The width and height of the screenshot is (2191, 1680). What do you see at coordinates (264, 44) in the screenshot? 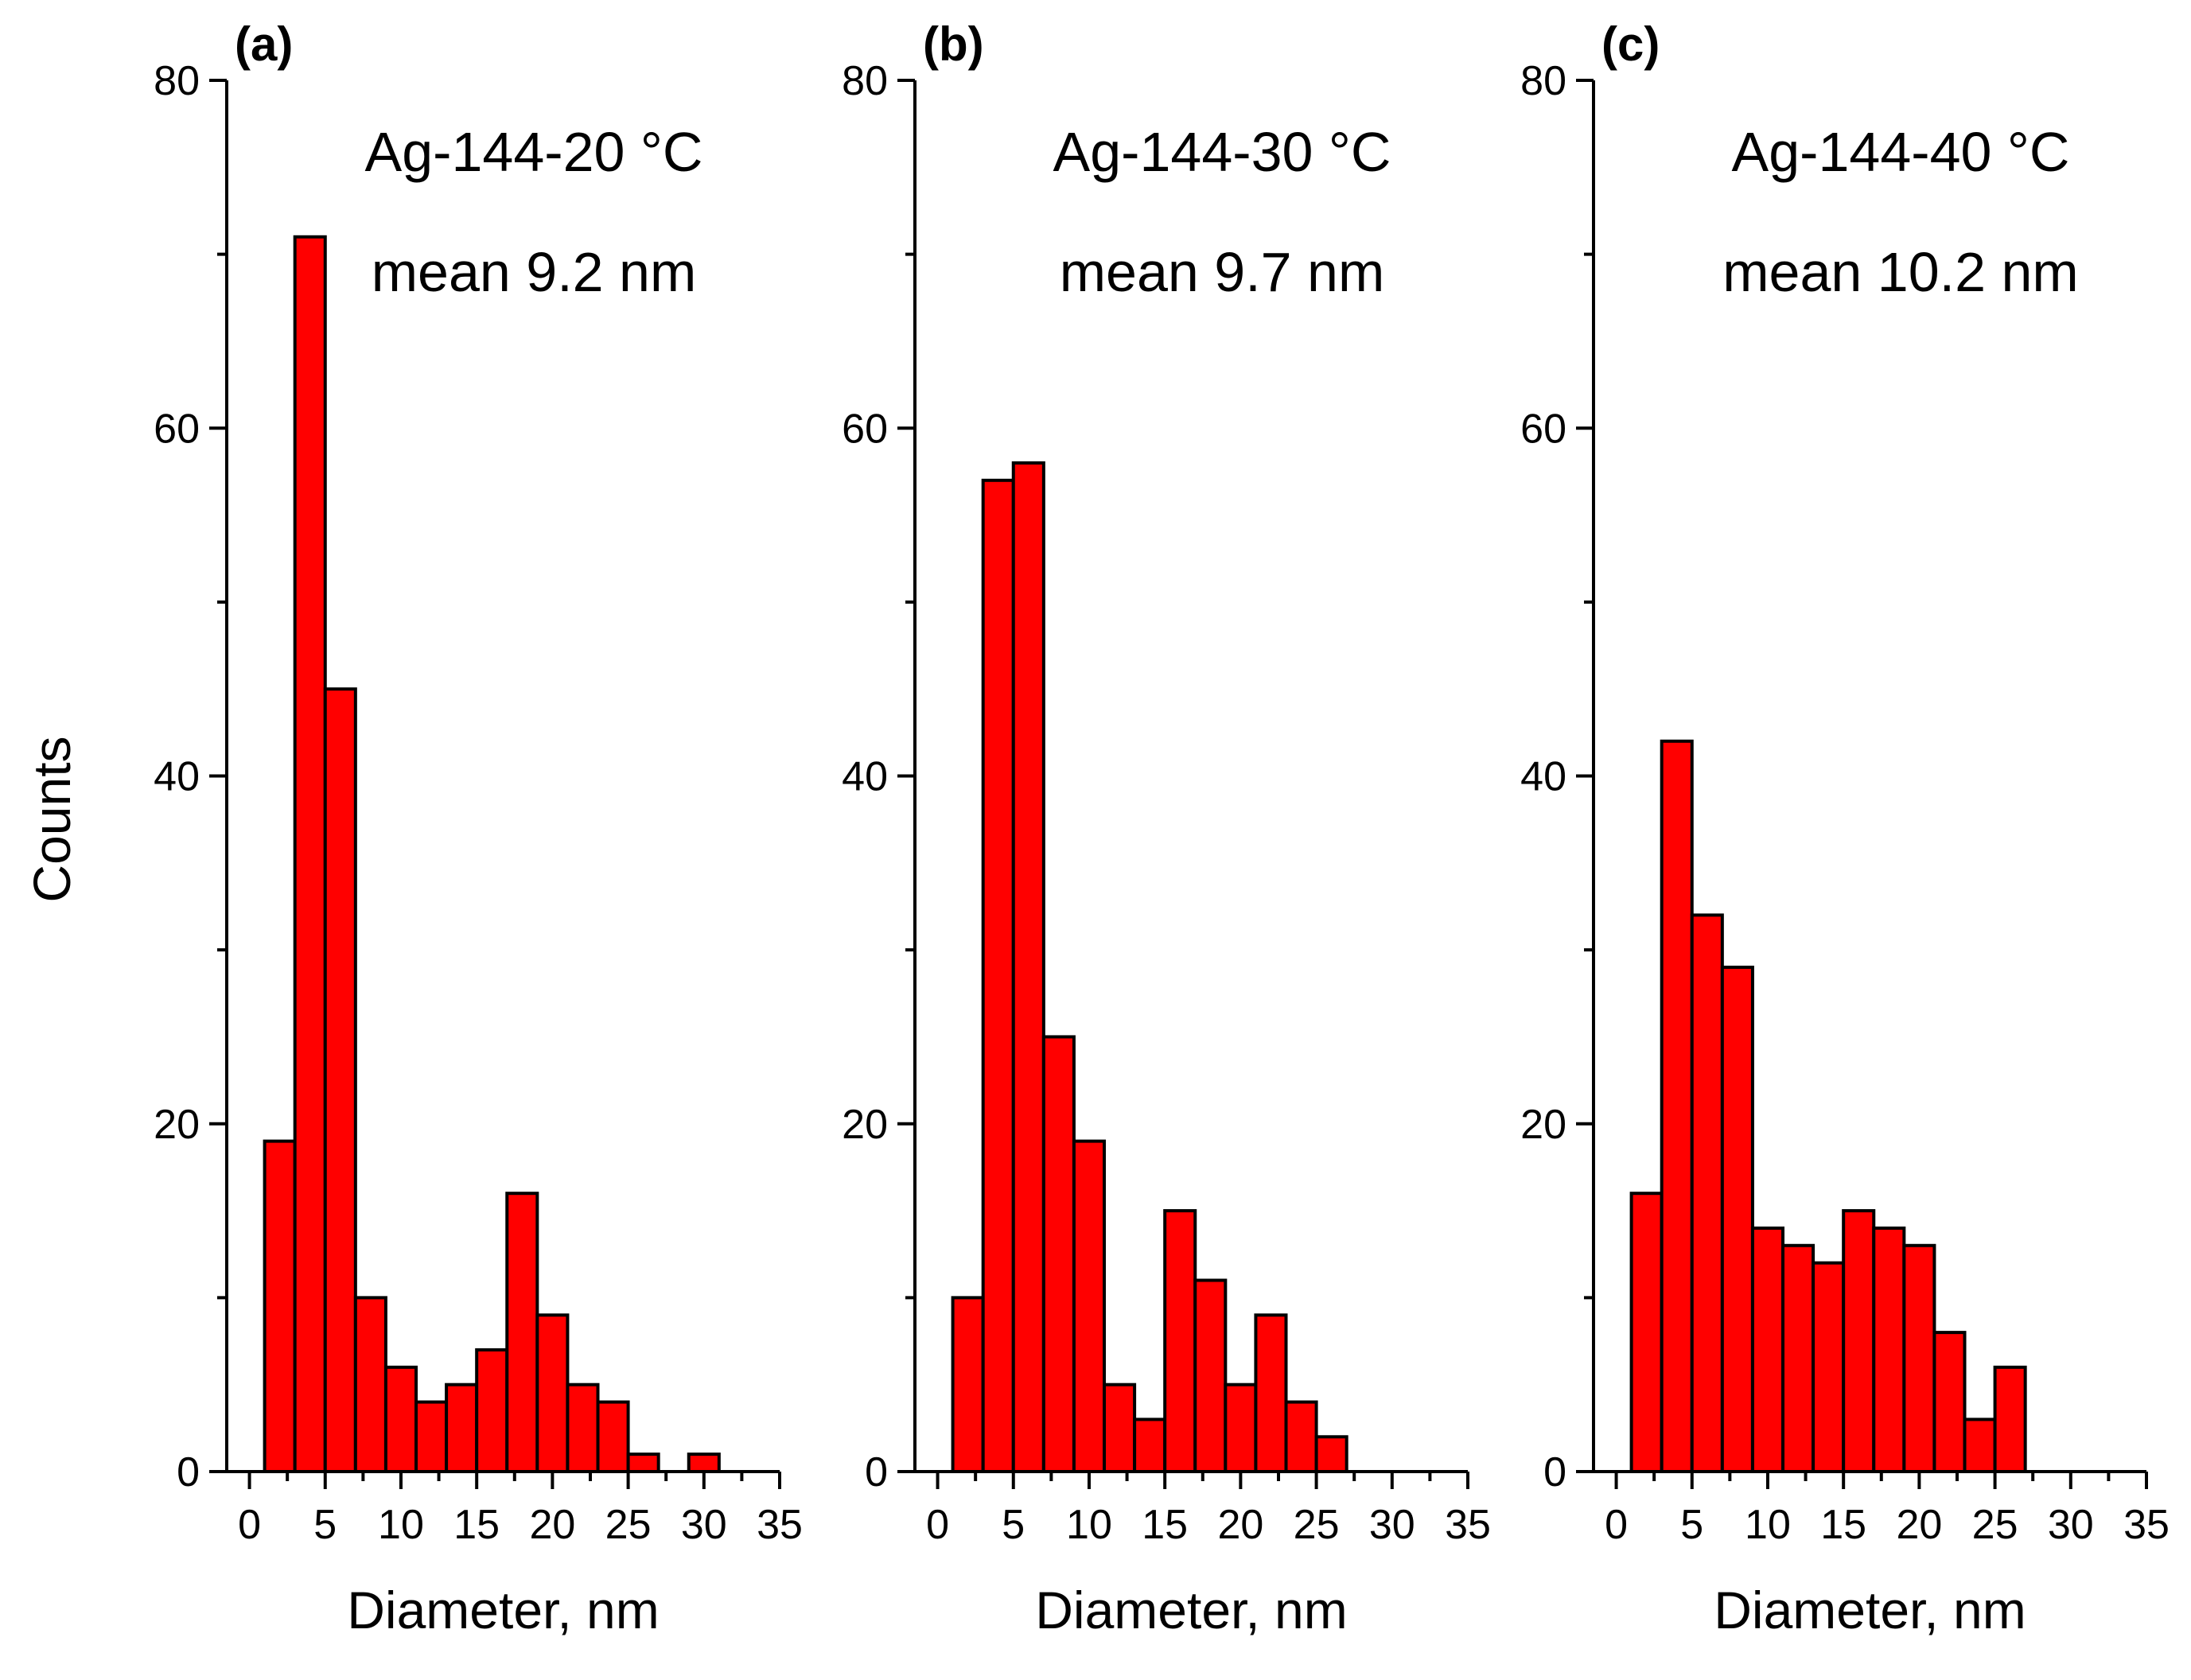
I see `panel-label: (a)` at bounding box center [264, 44].